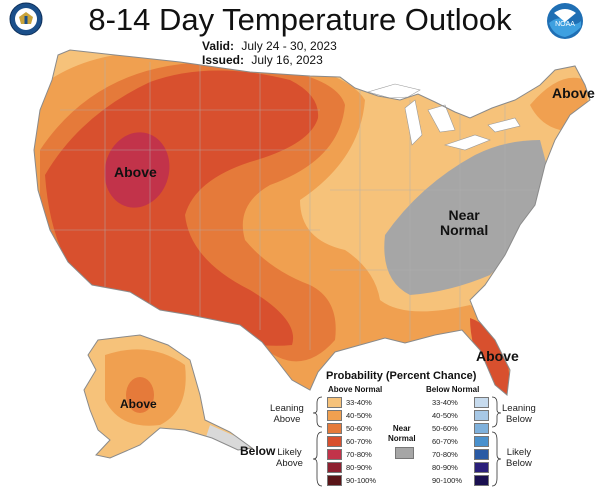 The width and height of the screenshot is (600, 492). I want to click on conus-zone-near-normal, so click(466, 217).